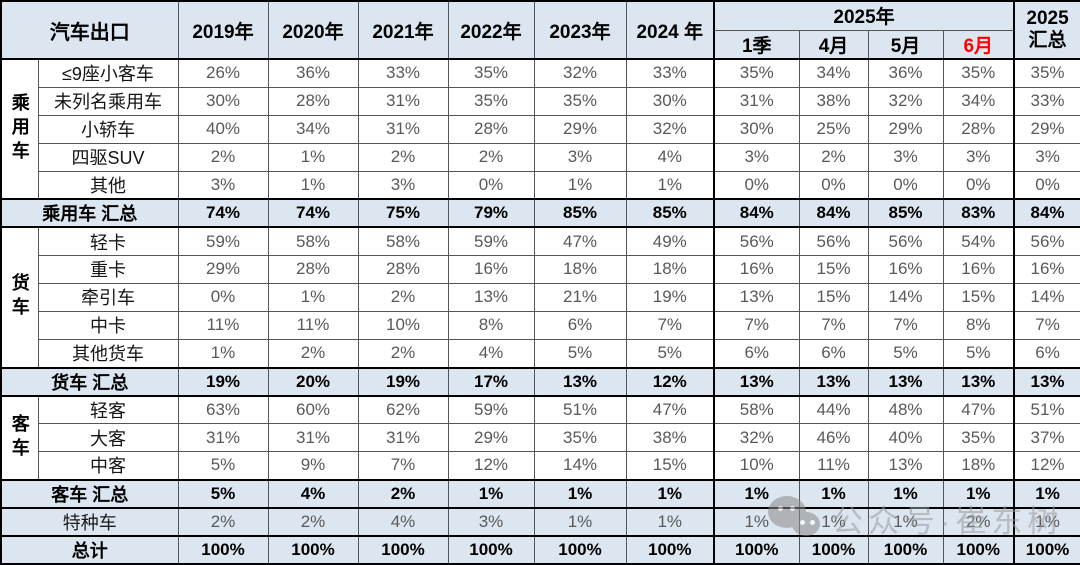  Describe the element at coordinates (905, 44) in the screenshot. I see `header-may: 5月` at that location.